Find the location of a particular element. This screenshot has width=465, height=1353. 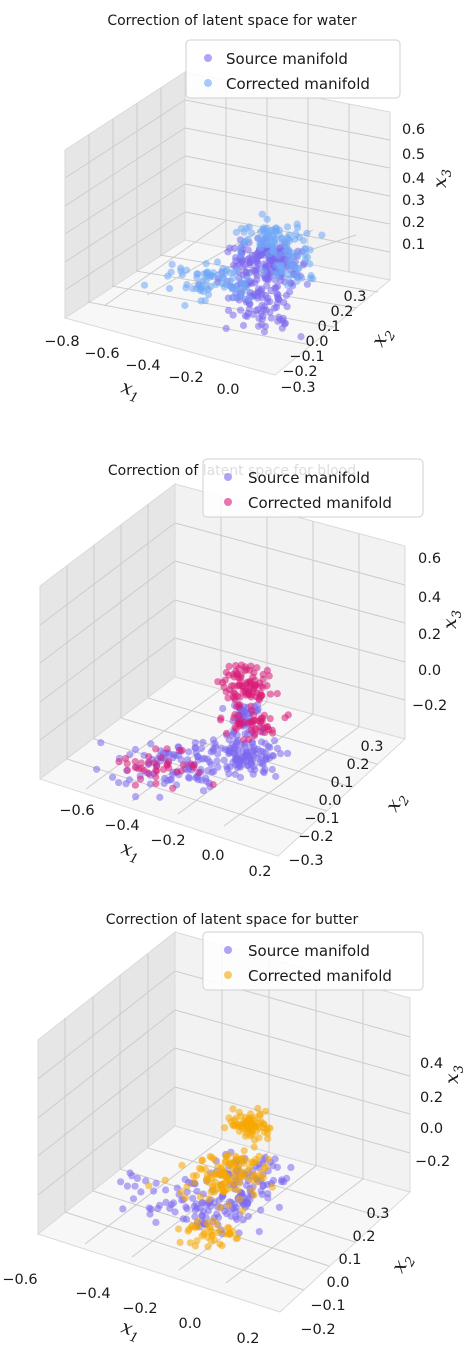

x-tick: 0.2 is located at coordinates (259, 872).